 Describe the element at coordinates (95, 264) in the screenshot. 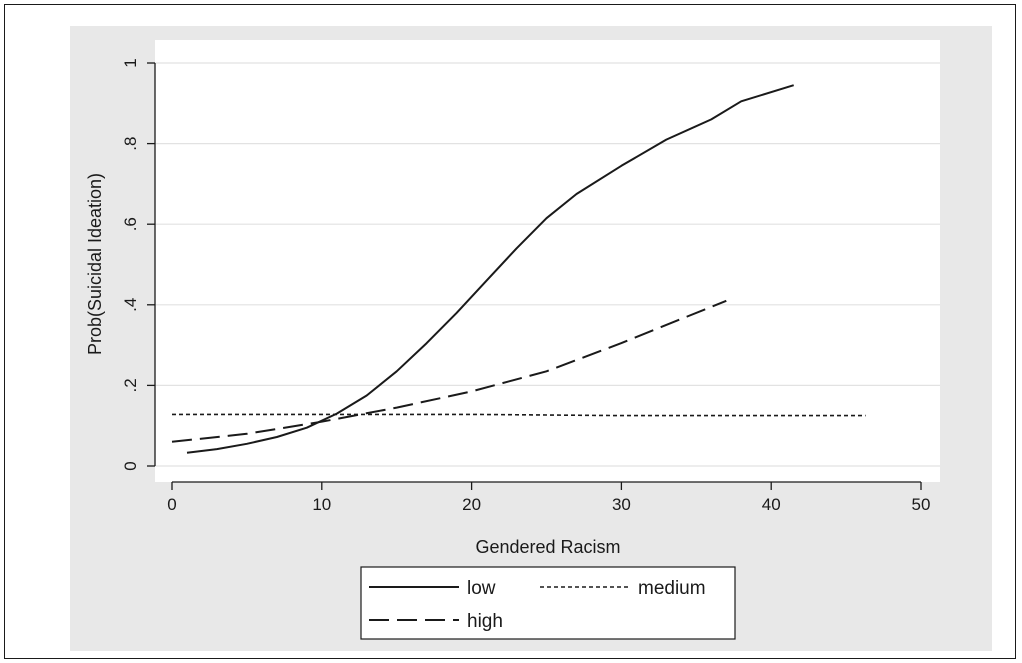

I see `y-axis-title: Prob(Suicidal Ideation)` at that location.